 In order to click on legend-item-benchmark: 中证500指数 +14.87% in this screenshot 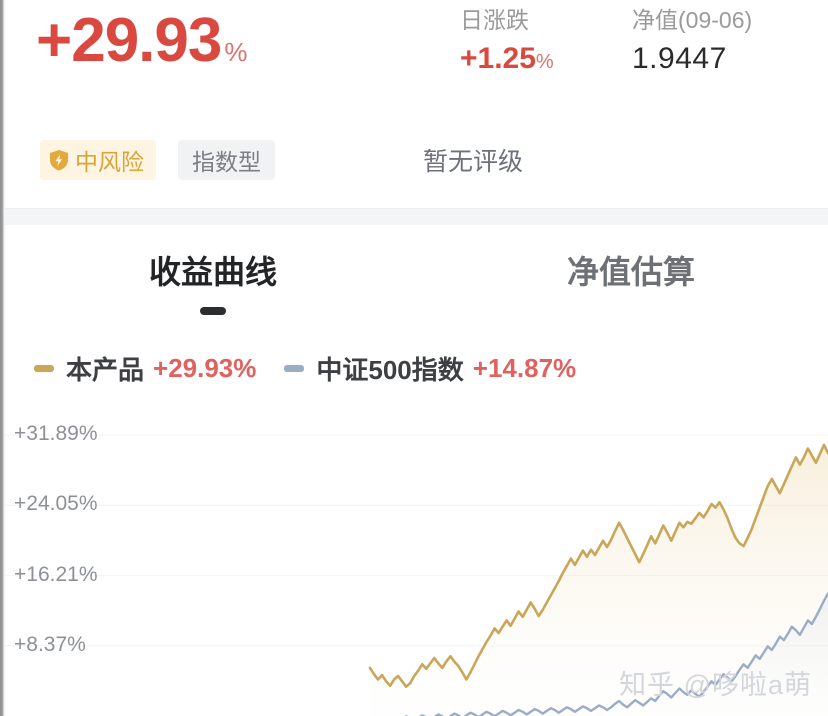, I will do `click(430, 368)`.